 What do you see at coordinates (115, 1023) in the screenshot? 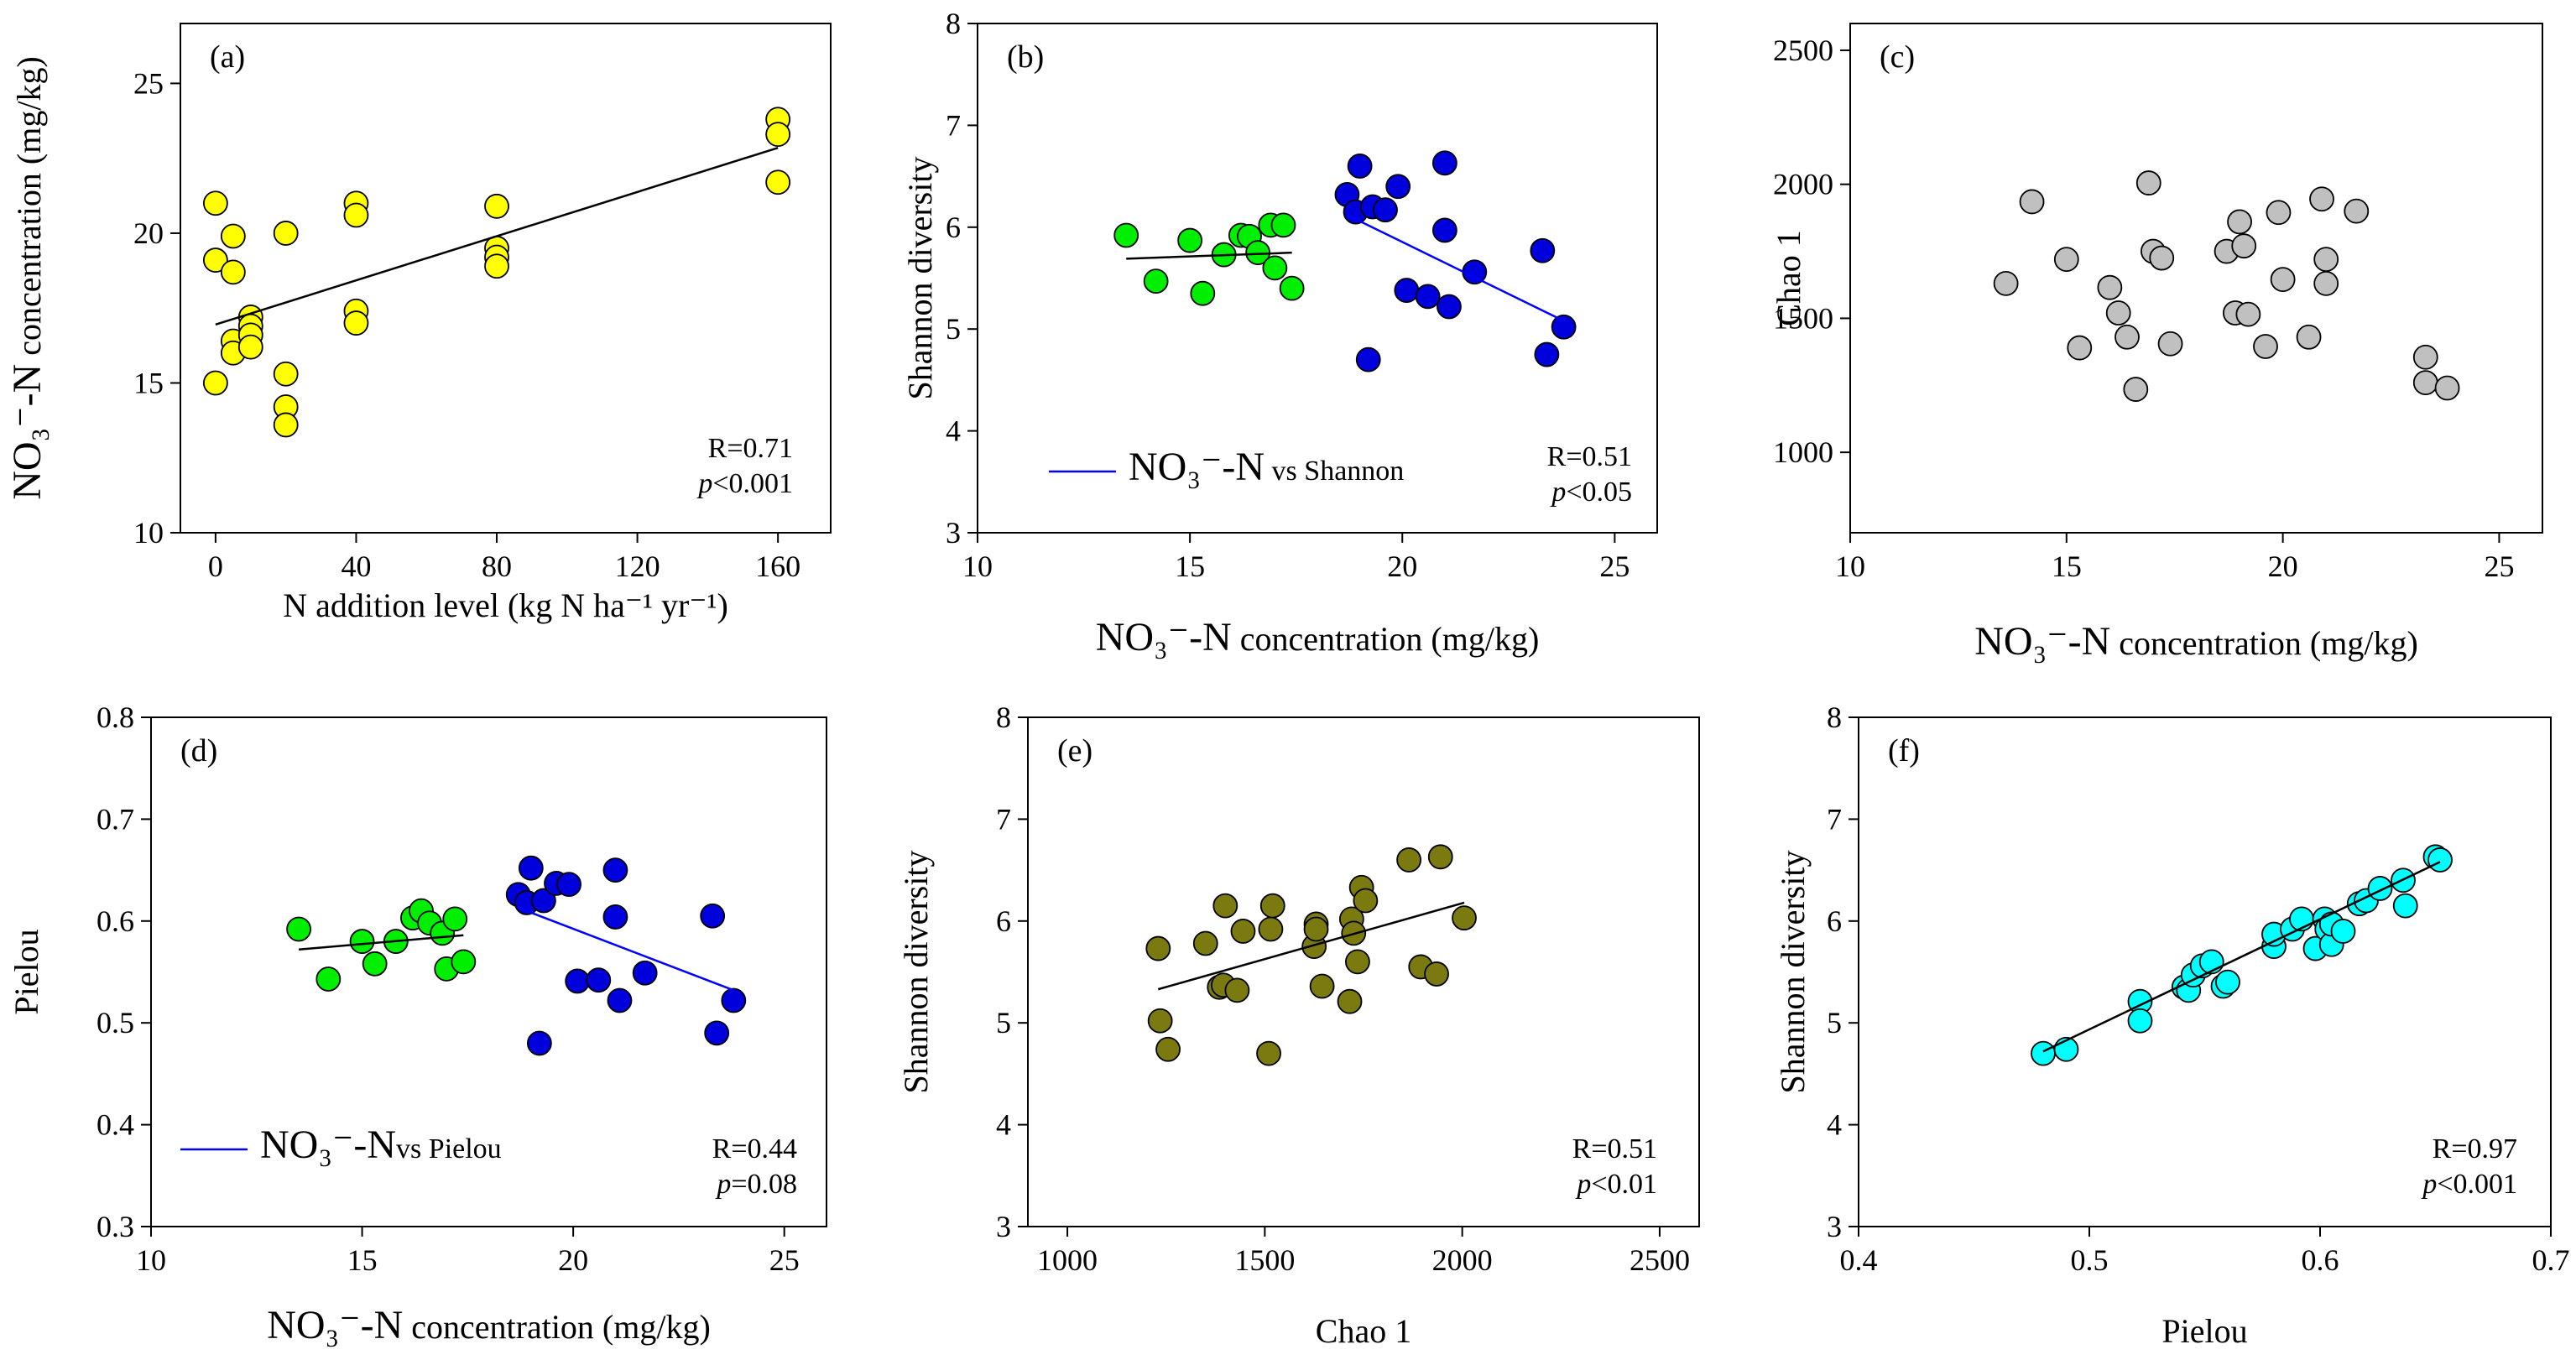
I see `y-tick-label-d: 0.5` at bounding box center [115, 1023].